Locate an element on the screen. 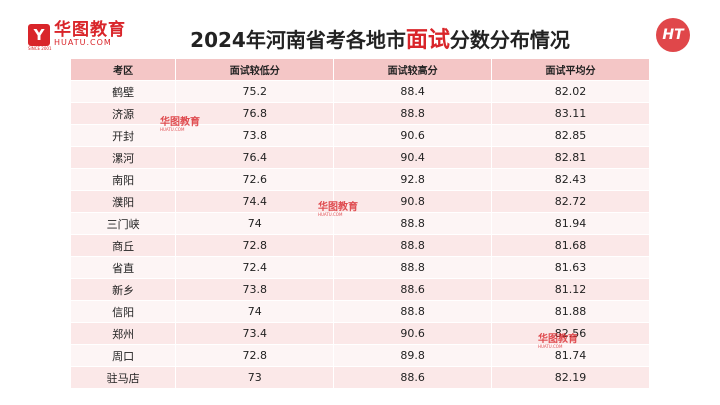  score-cell: 82.56 is located at coordinates (570, 333).